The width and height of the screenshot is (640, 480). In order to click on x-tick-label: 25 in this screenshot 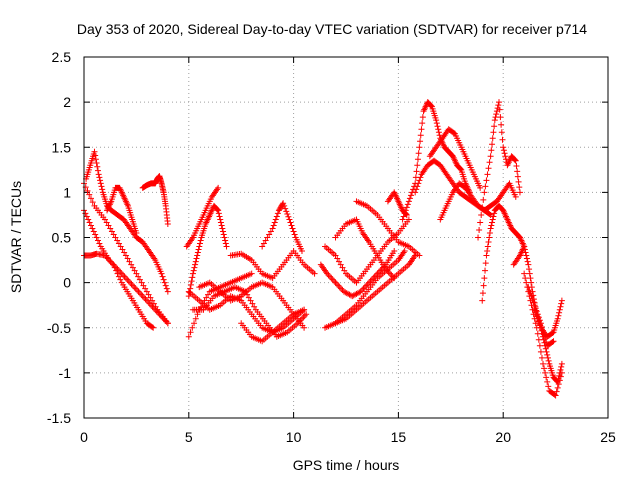, I will do `click(608, 437)`.